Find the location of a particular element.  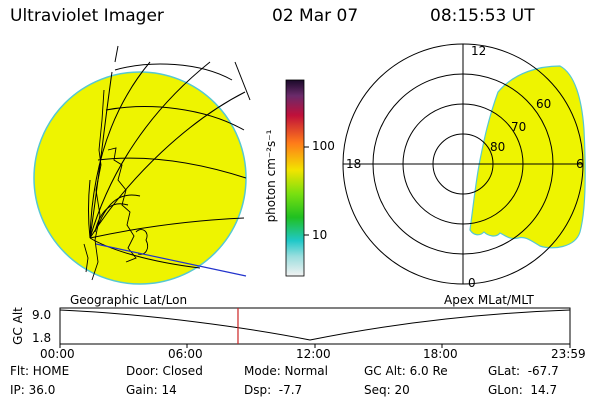

observation-date: 02 Mar 07 is located at coordinates (315, 16).